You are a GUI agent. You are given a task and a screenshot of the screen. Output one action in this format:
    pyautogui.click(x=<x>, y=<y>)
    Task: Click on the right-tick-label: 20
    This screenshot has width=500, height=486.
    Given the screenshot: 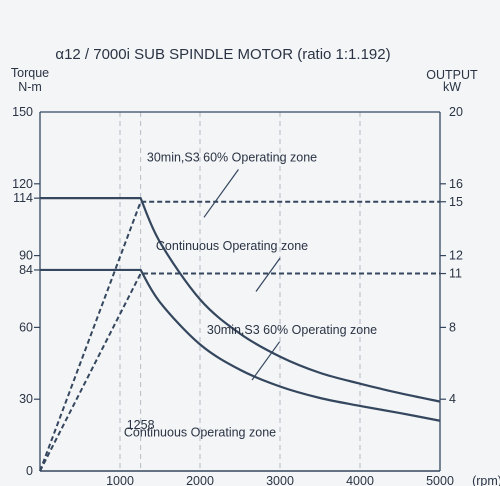 What is the action you would take?
    pyautogui.click(x=456, y=112)
    